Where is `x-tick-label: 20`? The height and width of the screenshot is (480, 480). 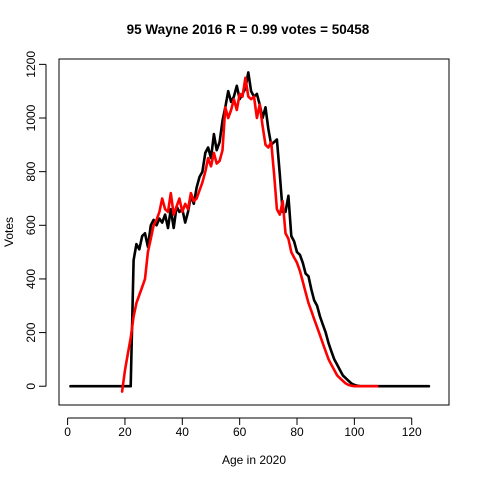
x-tick-label: 20 is located at coordinates (125, 432).